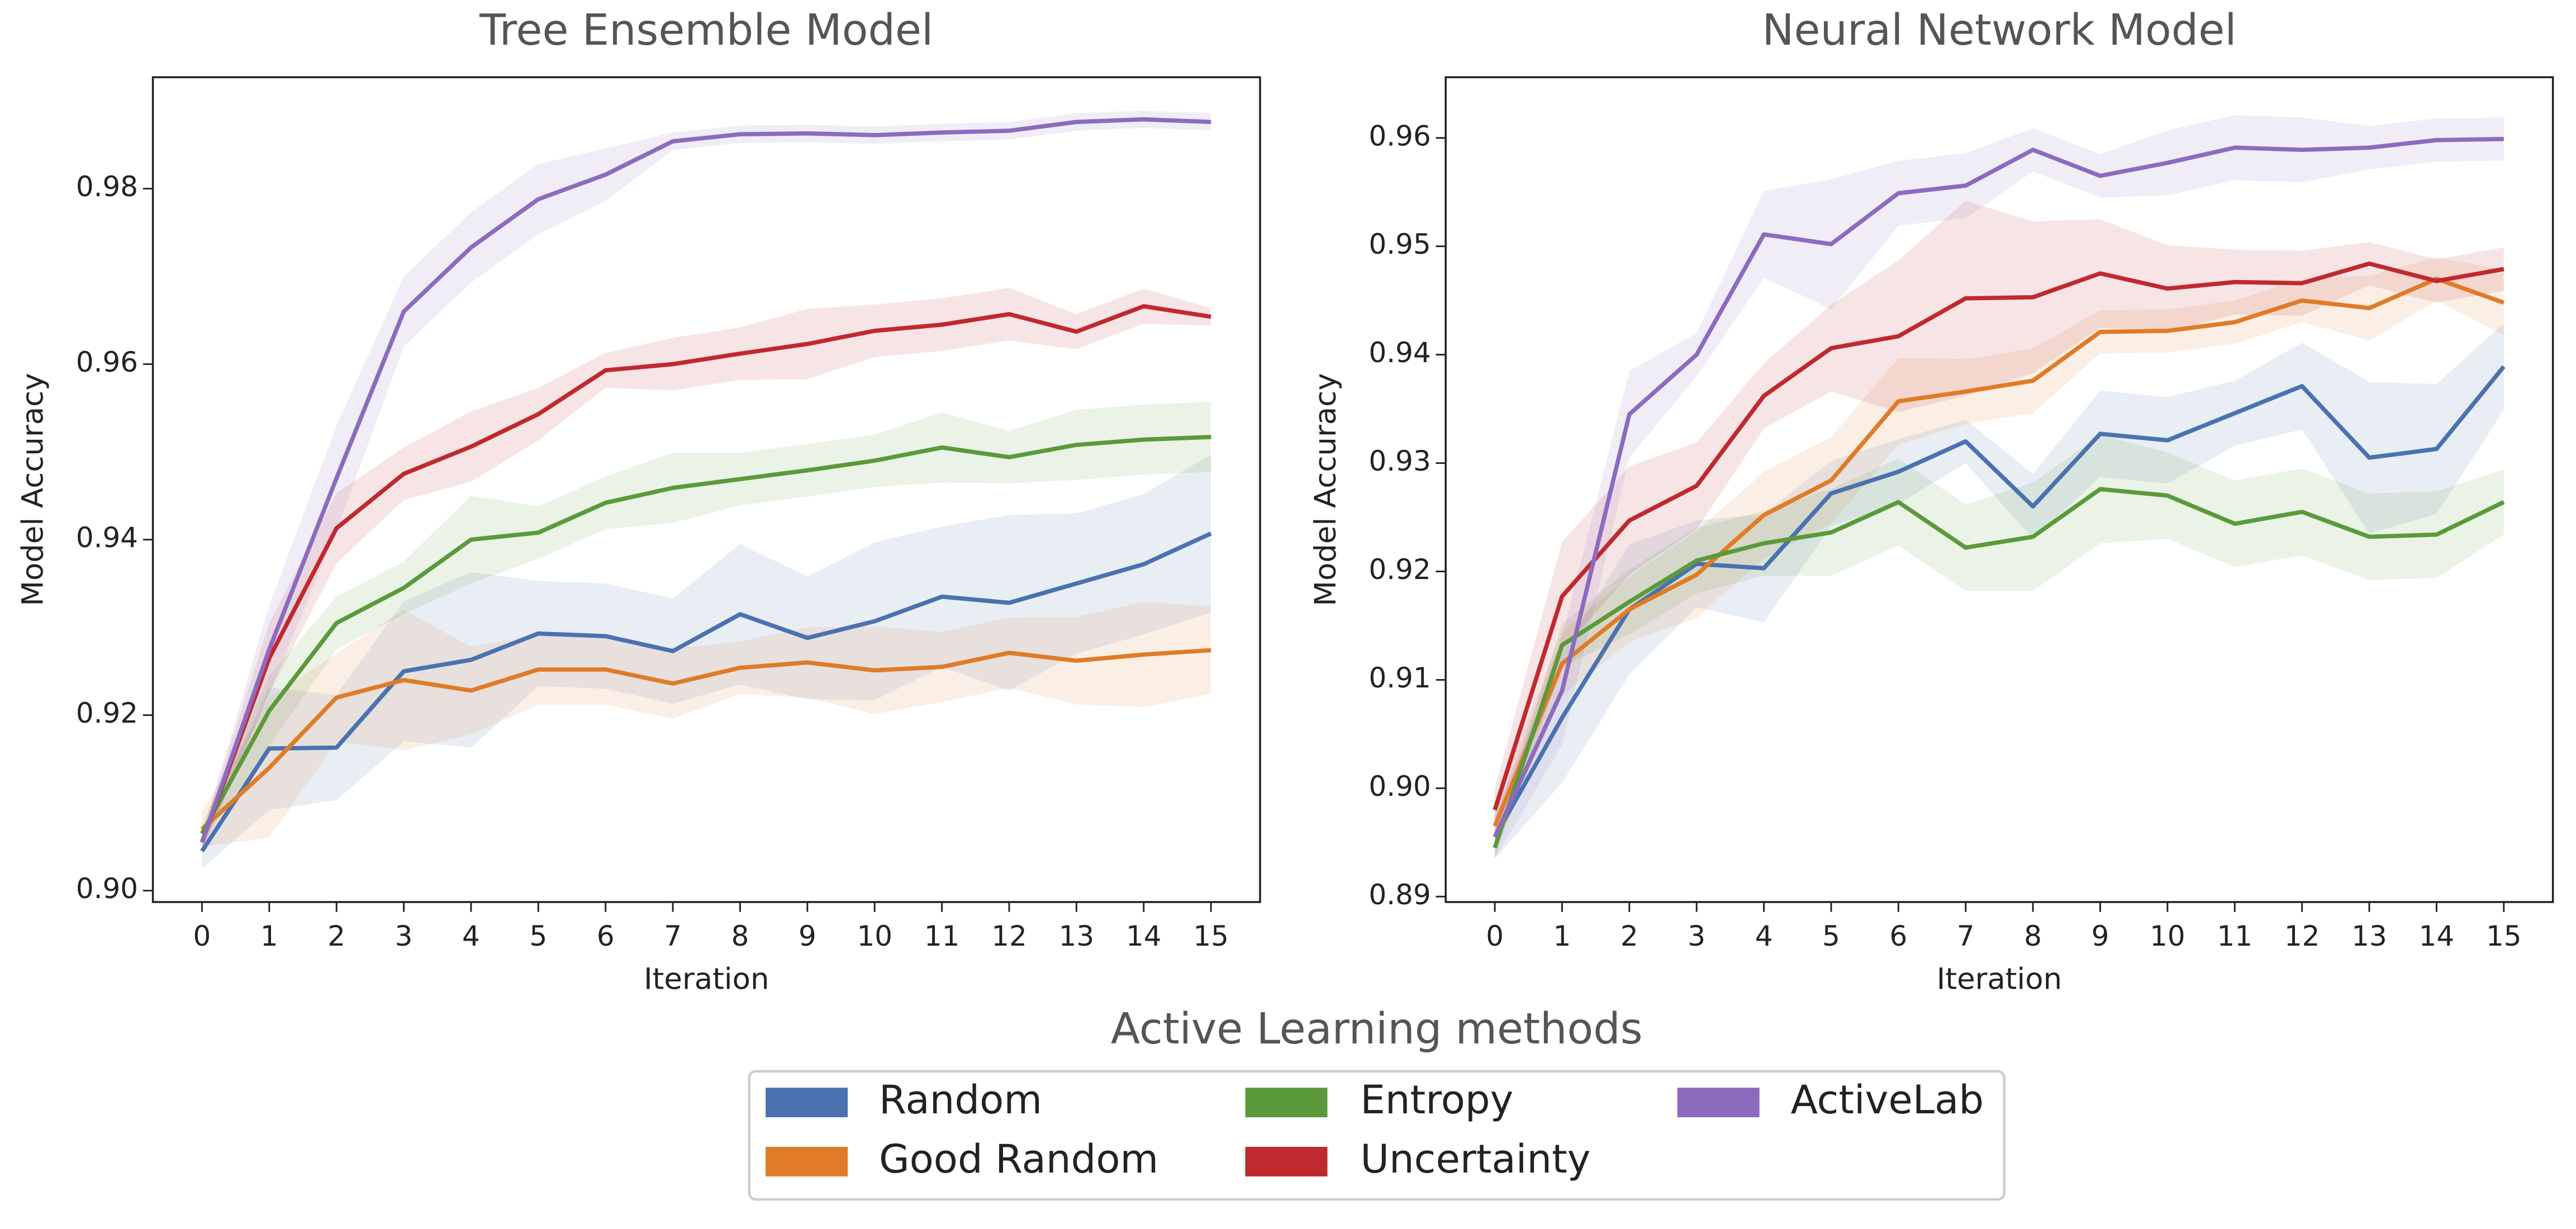 The width and height of the screenshot is (2576, 1229). What do you see at coordinates (1475, 1159) in the screenshot?
I see `legend-label: Uncertainty` at bounding box center [1475, 1159].